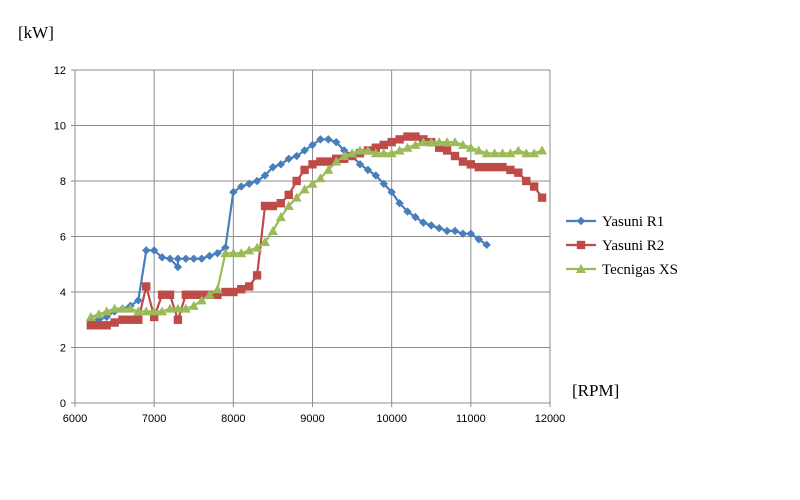 This screenshot has width=800, height=500. Describe the element at coordinates (63, 182) in the screenshot. I see `y-tick-label: 8` at that location.